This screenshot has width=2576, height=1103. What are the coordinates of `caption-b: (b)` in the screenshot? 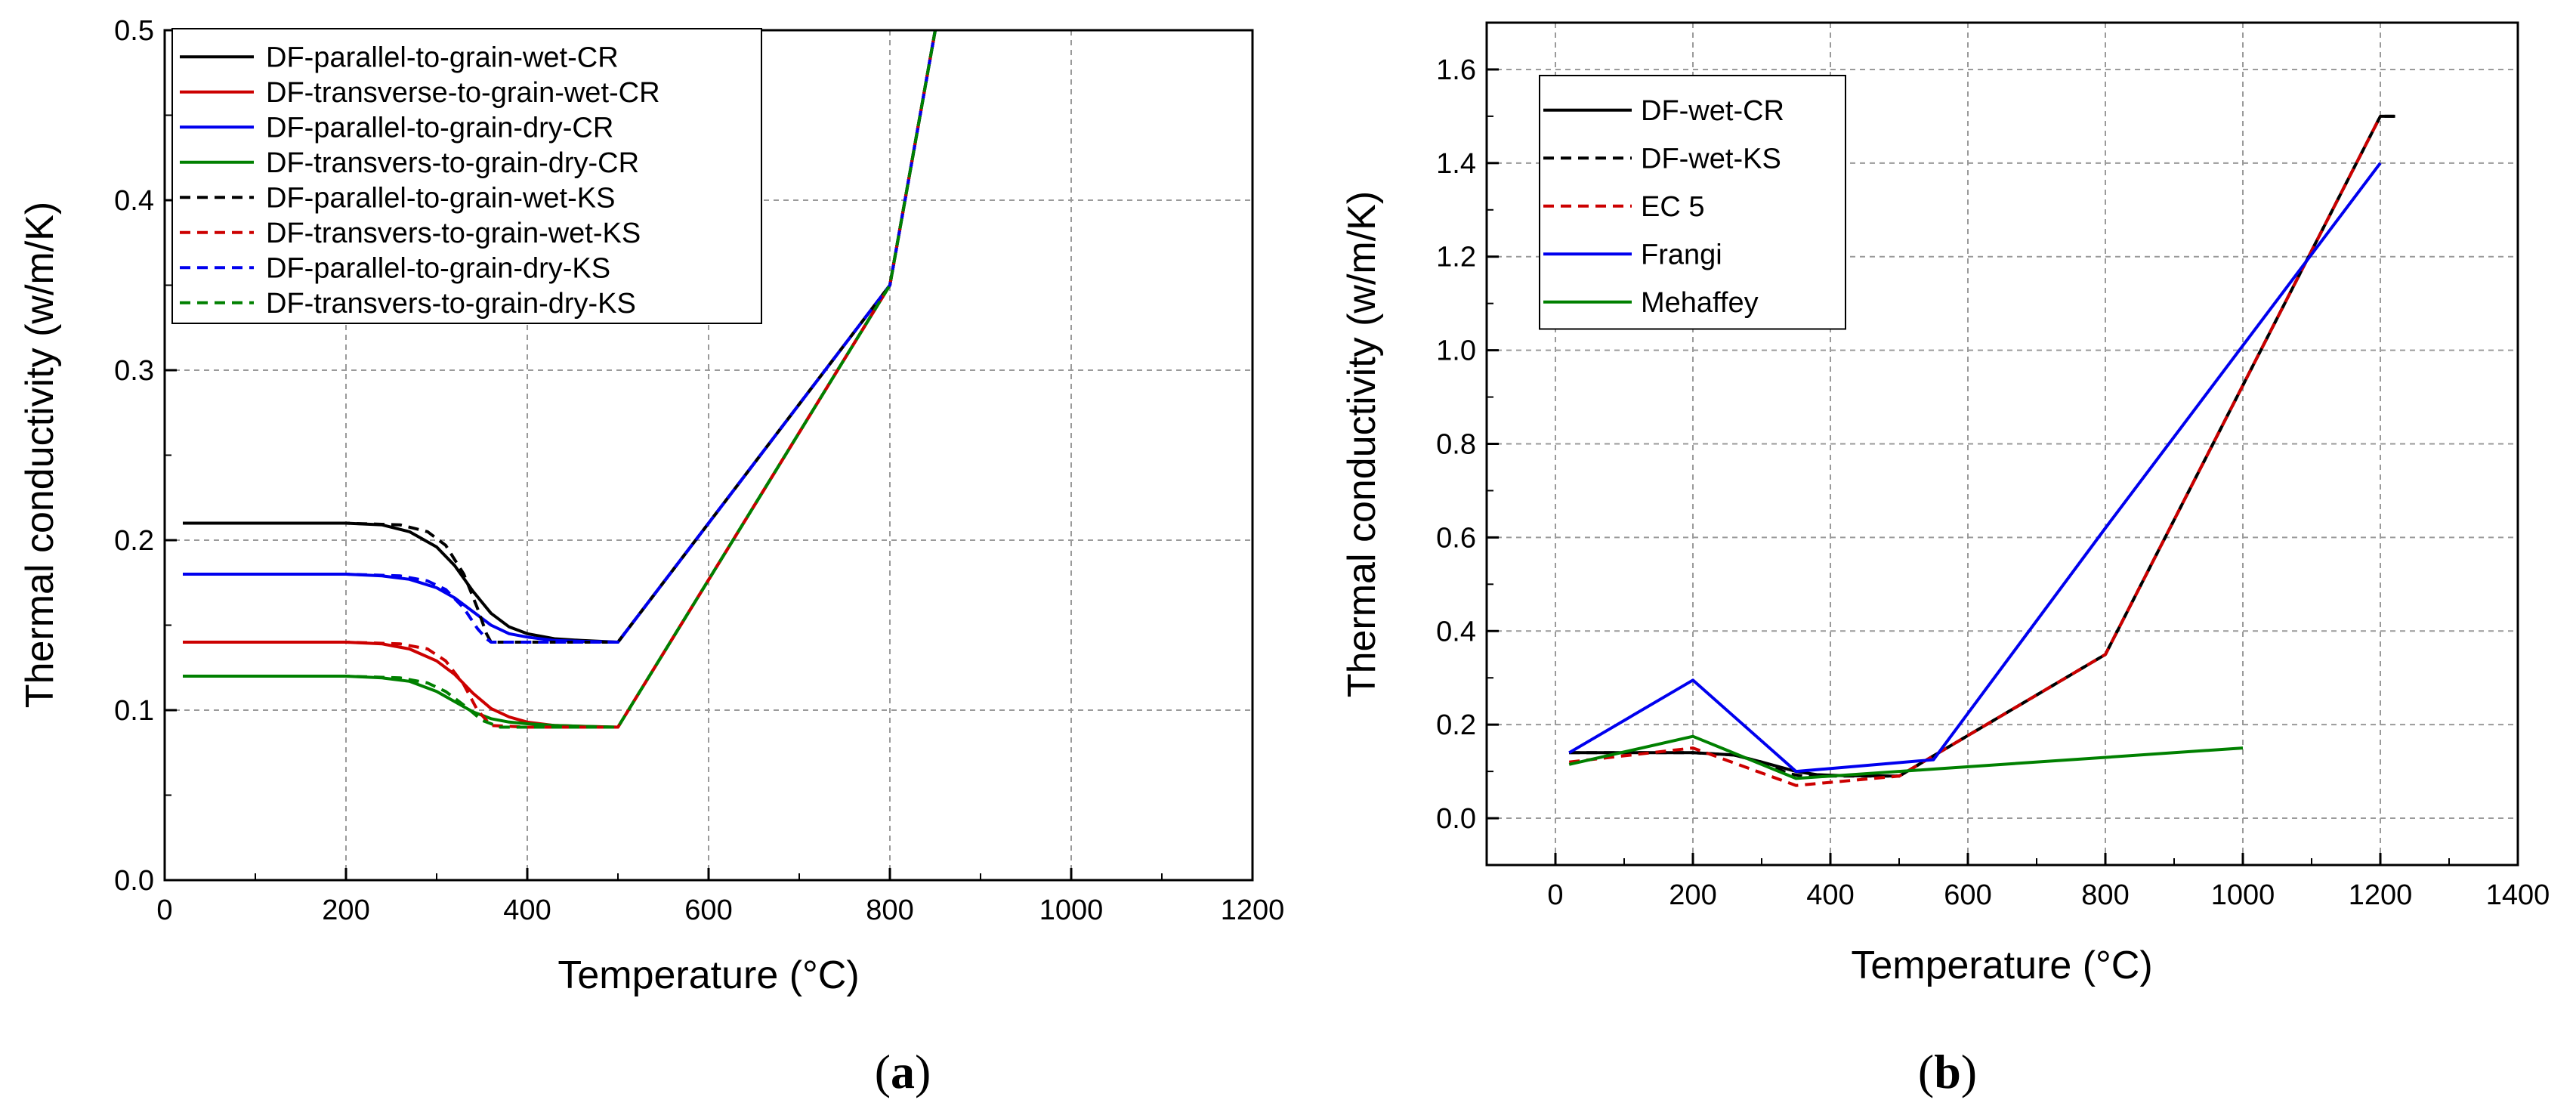 It's located at (1947, 1071).